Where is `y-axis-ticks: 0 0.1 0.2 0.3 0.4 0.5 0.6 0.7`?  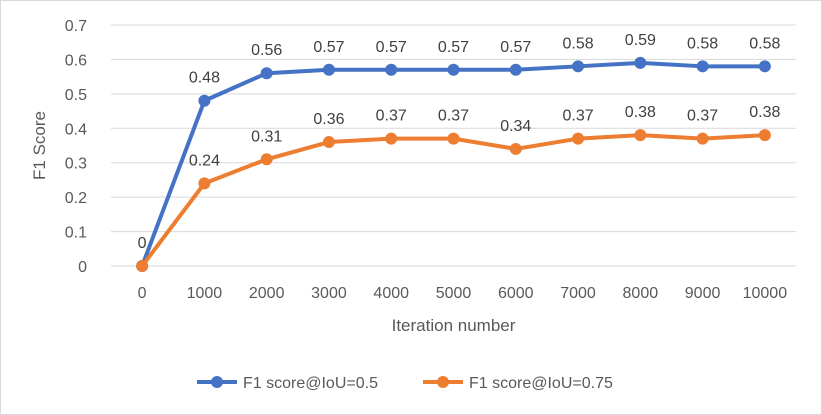
y-axis-ticks: 0 0.1 0.2 0.3 0.4 0.5 0.6 0.7 is located at coordinates (76, 147).